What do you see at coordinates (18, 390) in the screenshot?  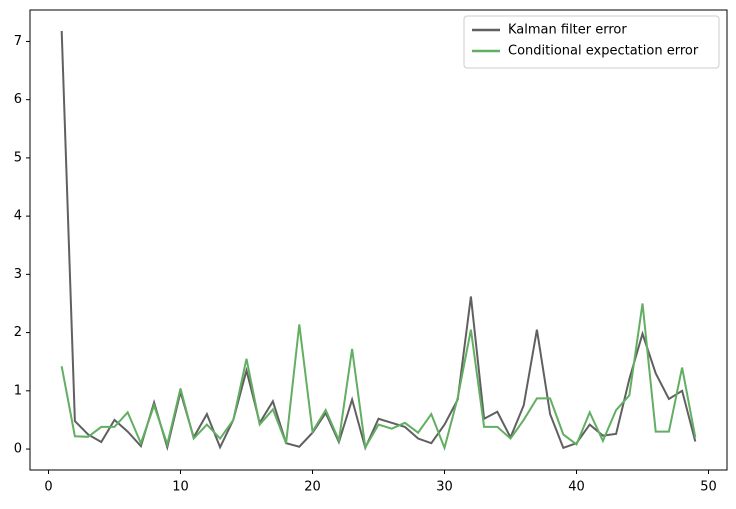 I see `y-tick-label: 1` at bounding box center [18, 390].